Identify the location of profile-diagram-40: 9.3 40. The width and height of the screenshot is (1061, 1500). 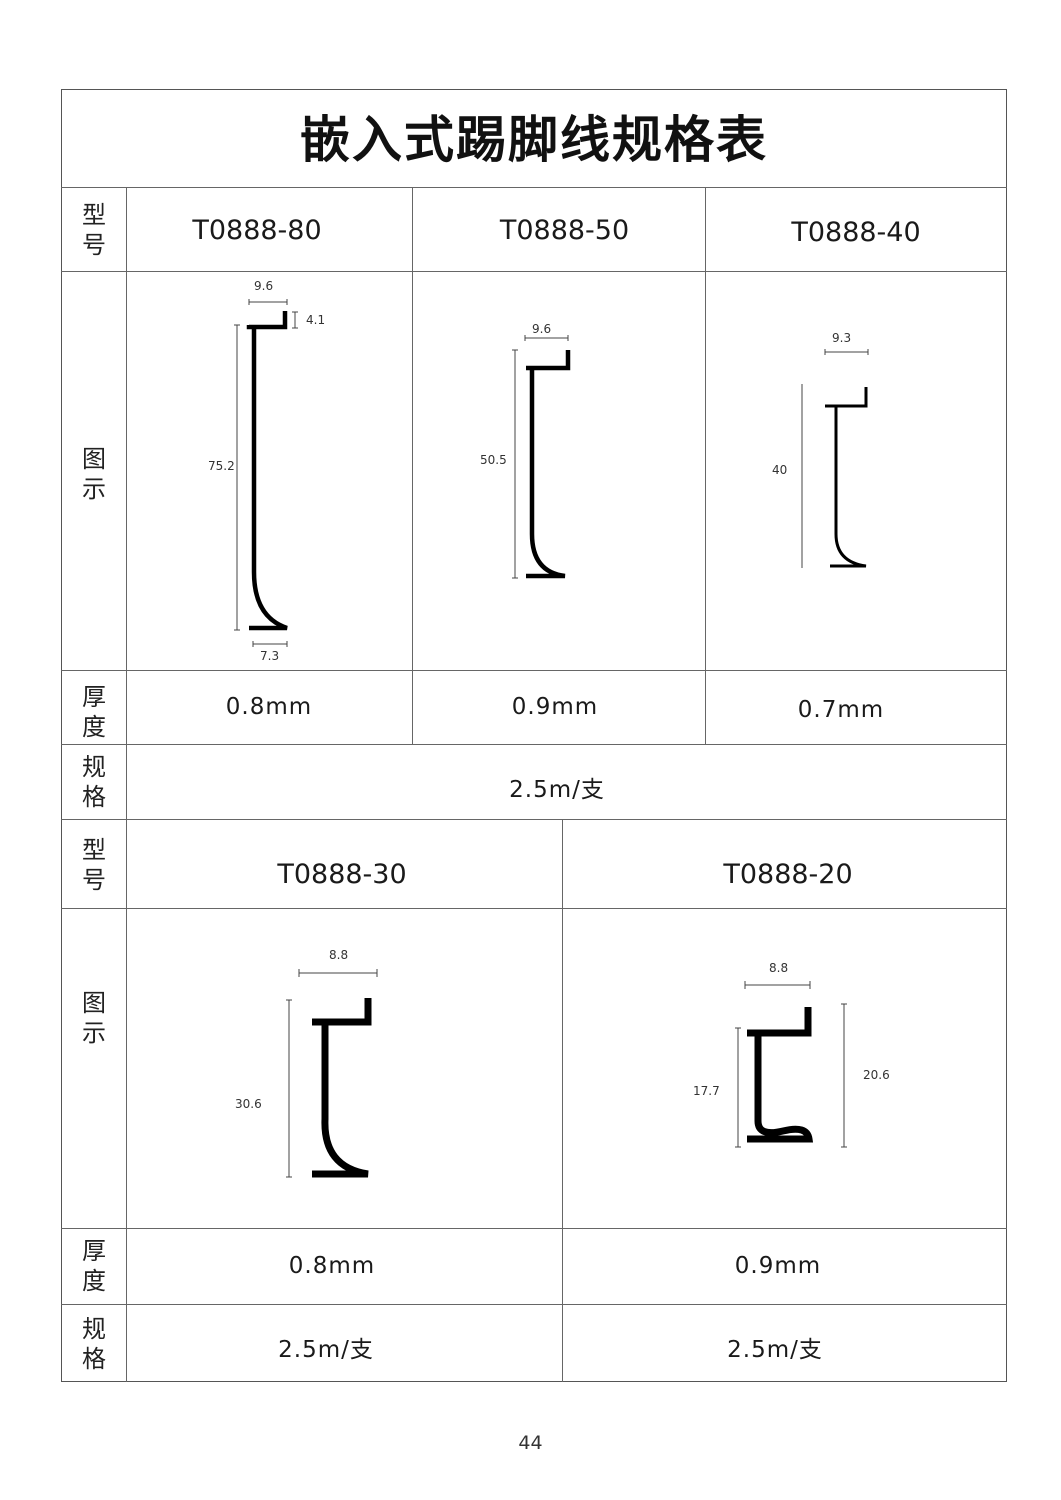
(820, 449).